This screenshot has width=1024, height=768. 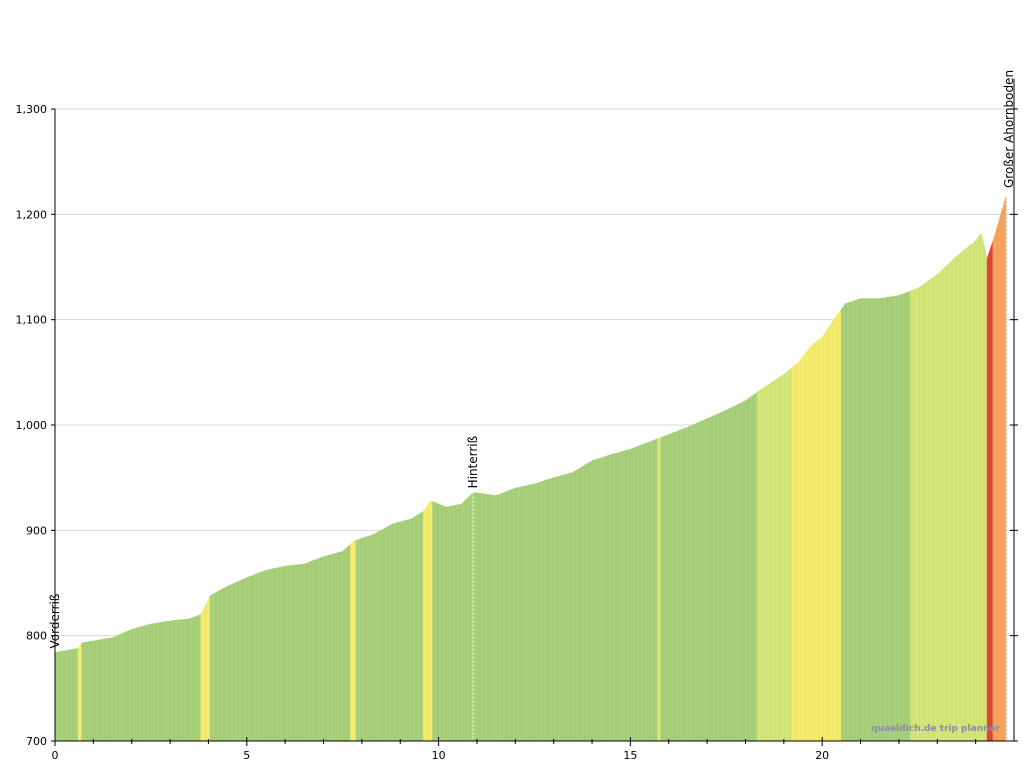 What do you see at coordinates (246, 755) in the screenshot?
I see `x-tick-label: 5` at bounding box center [246, 755].